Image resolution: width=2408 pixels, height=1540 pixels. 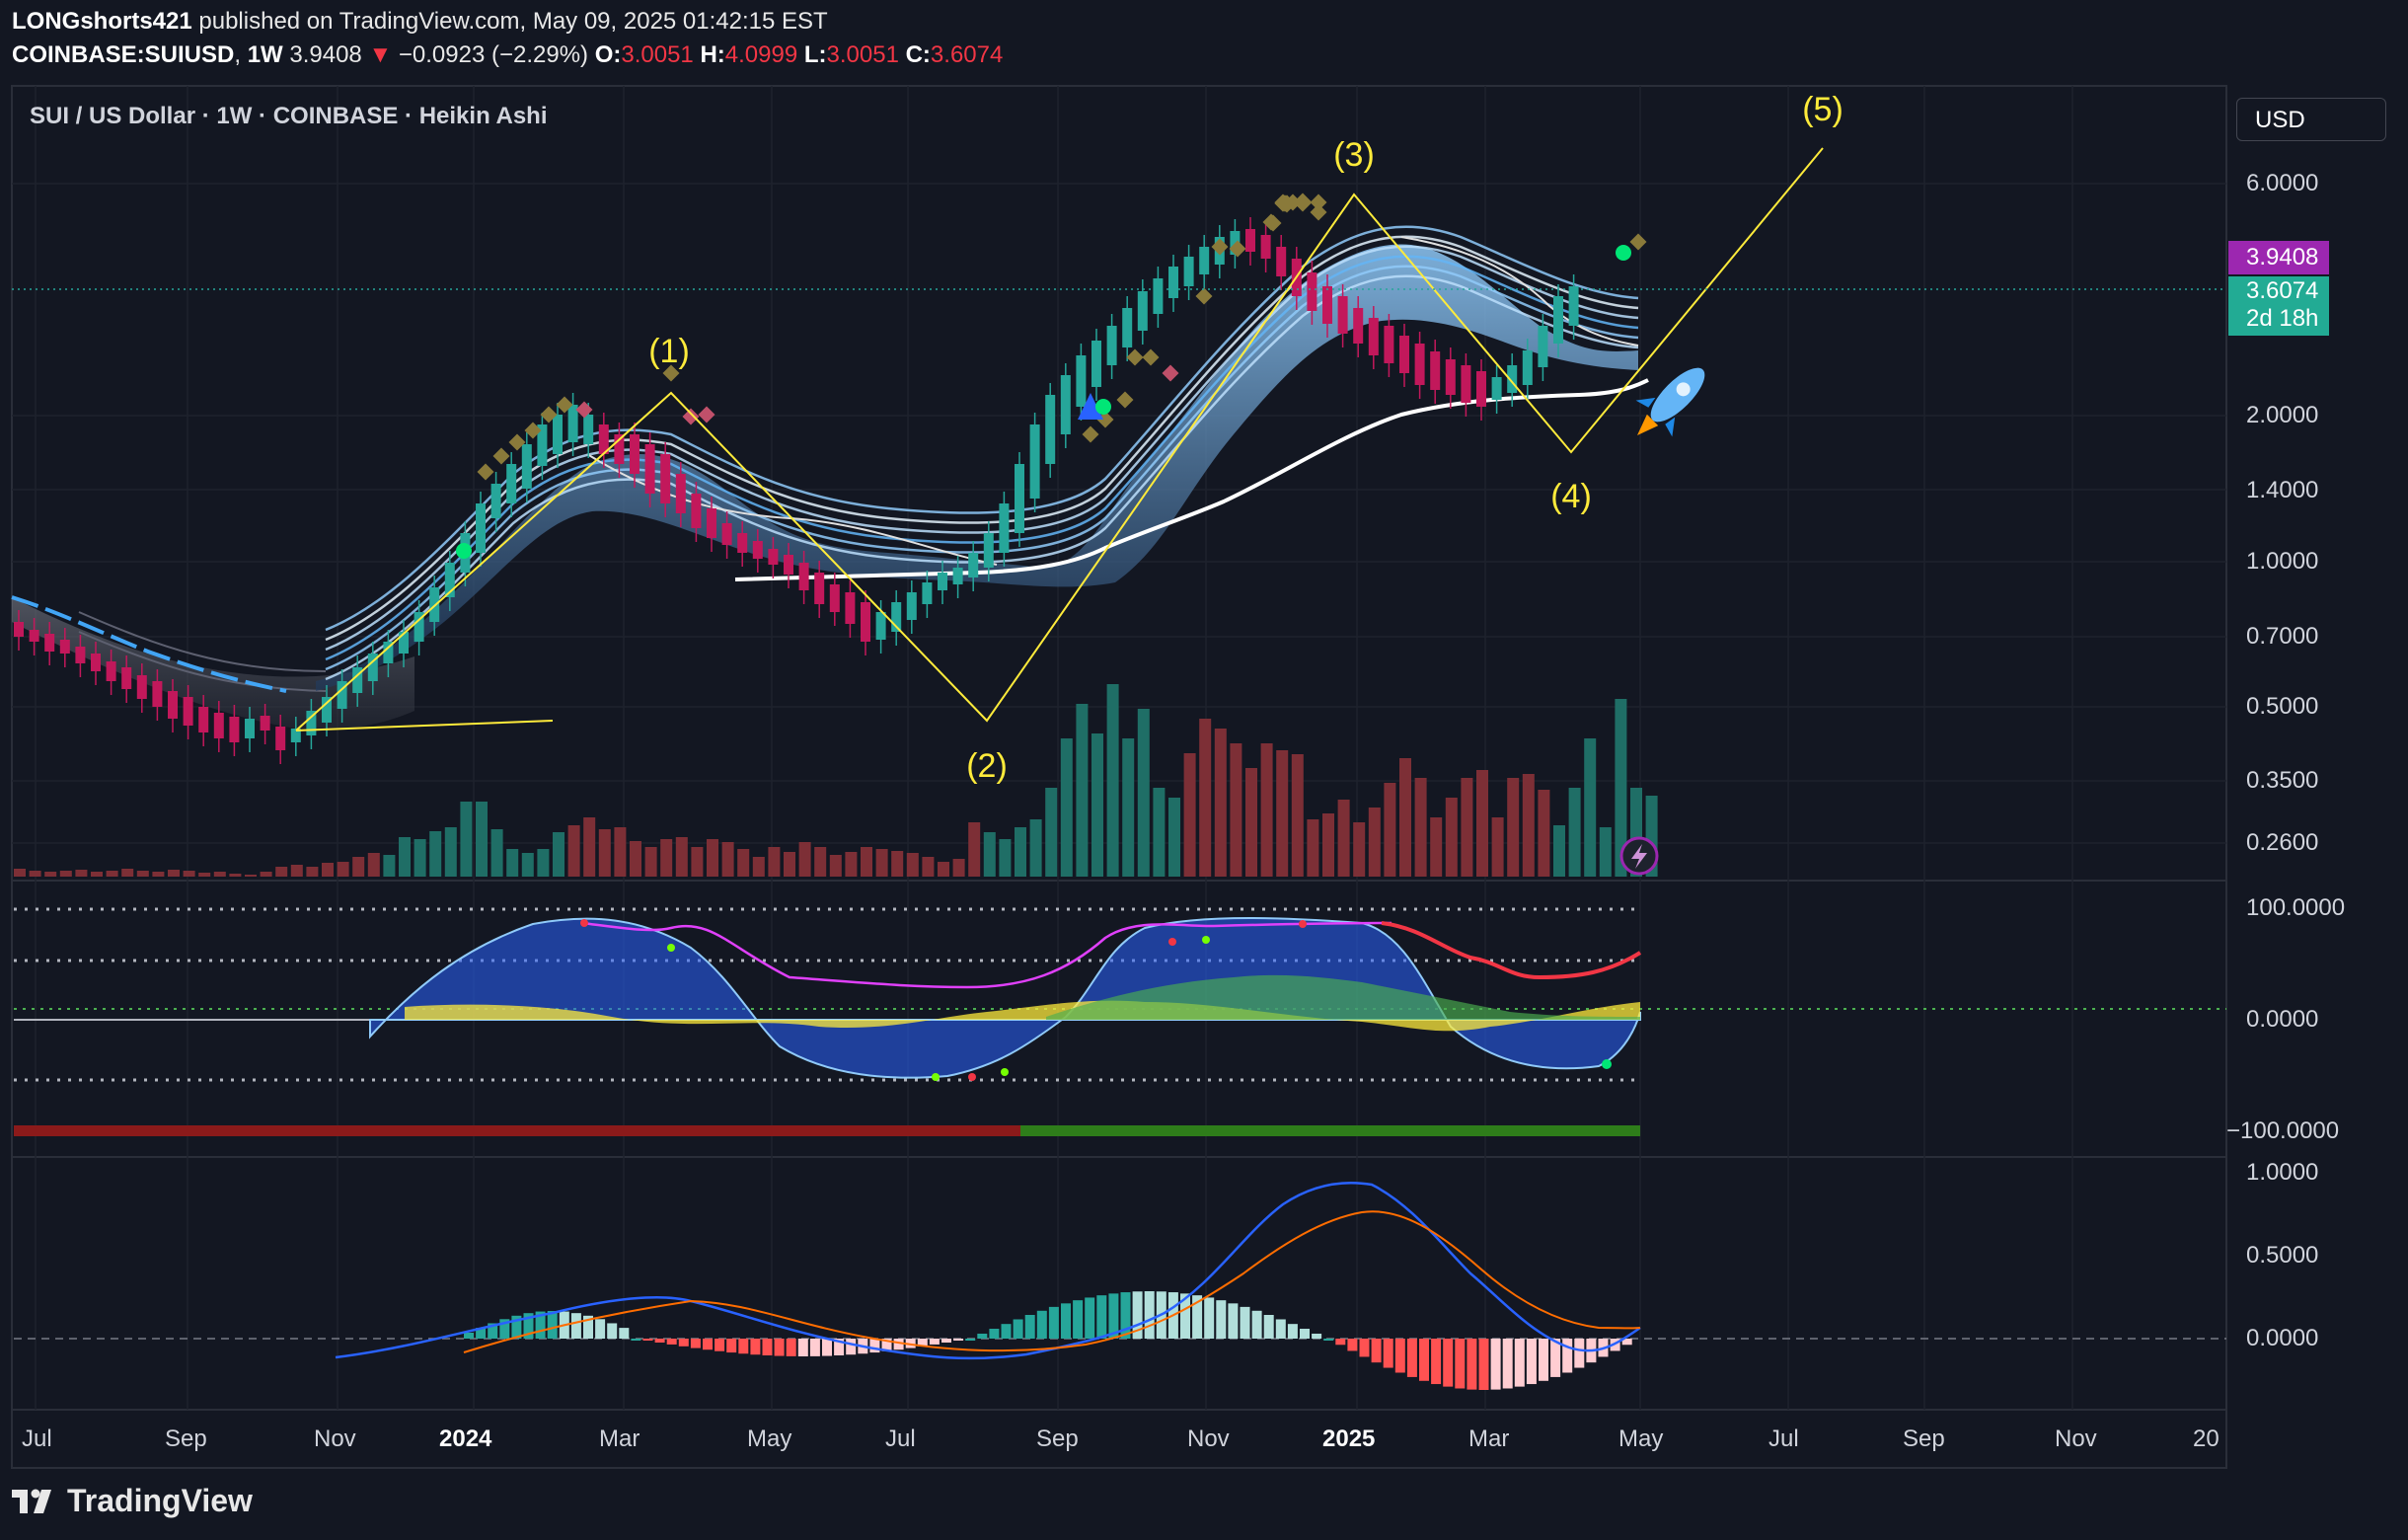 I want to click on wave-label-4: (4), so click(x=1571, y=496).